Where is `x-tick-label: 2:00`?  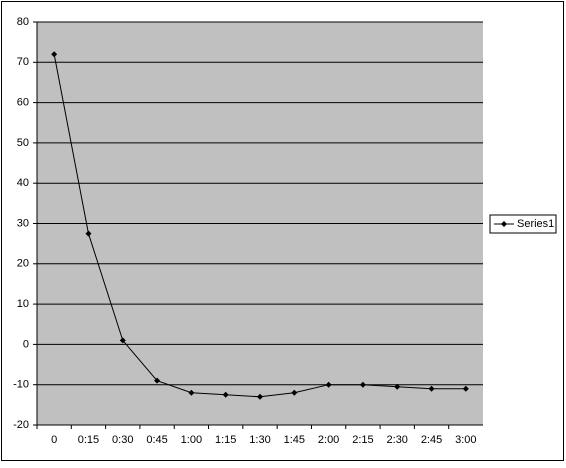
x-tick-label: 2:00 is located at coordinates (328, 440).